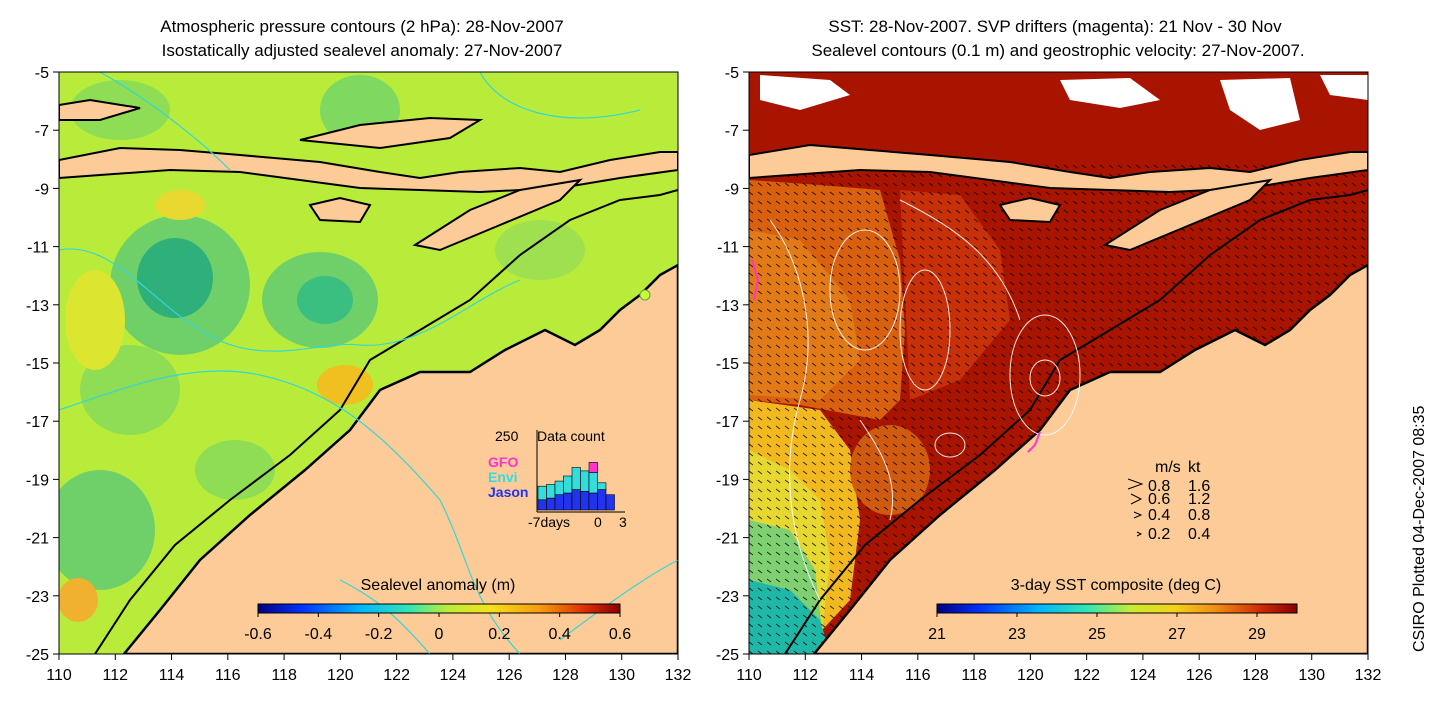 Image resolution: width=1440 pixels, height=720 pixels. I want to click on inset-legend-jason: Jason, so click(508, 492).